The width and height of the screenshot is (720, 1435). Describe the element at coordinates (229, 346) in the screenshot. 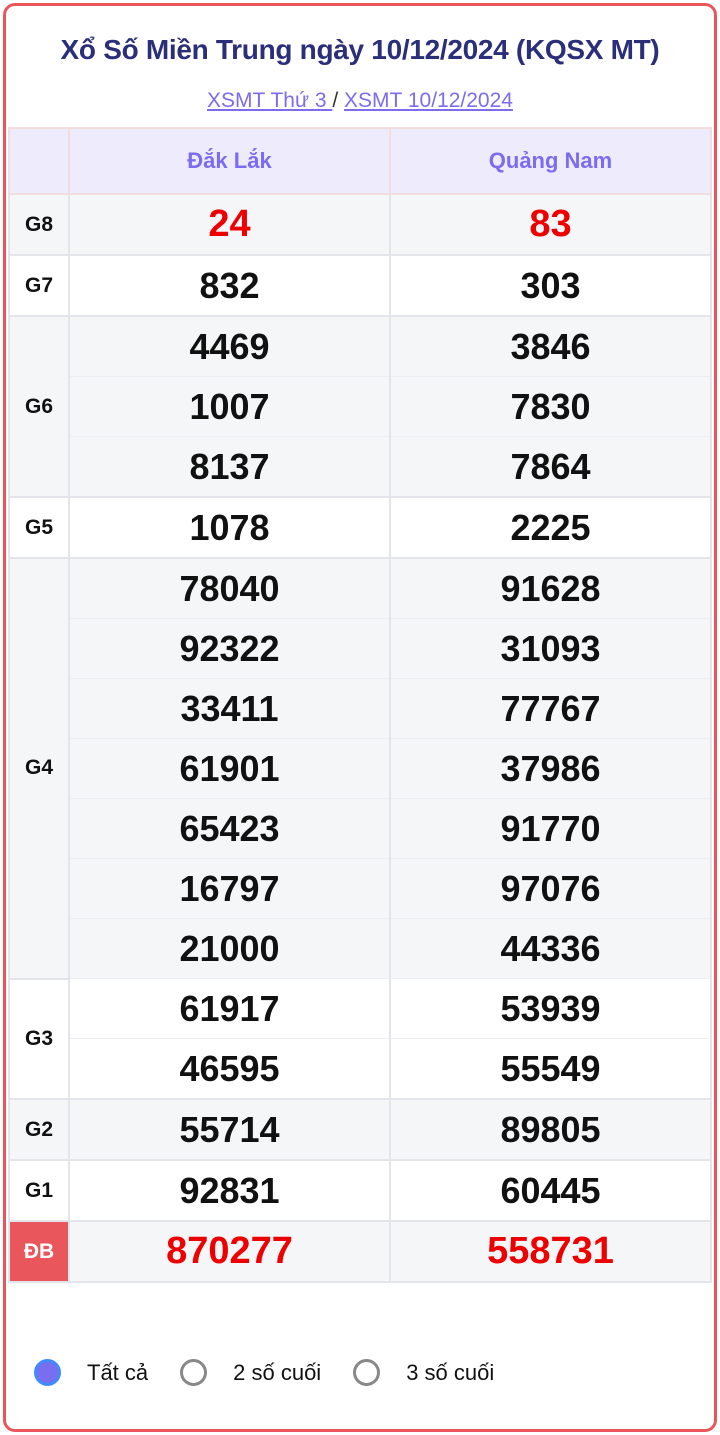

I see `prize-number: 4469` at that location.